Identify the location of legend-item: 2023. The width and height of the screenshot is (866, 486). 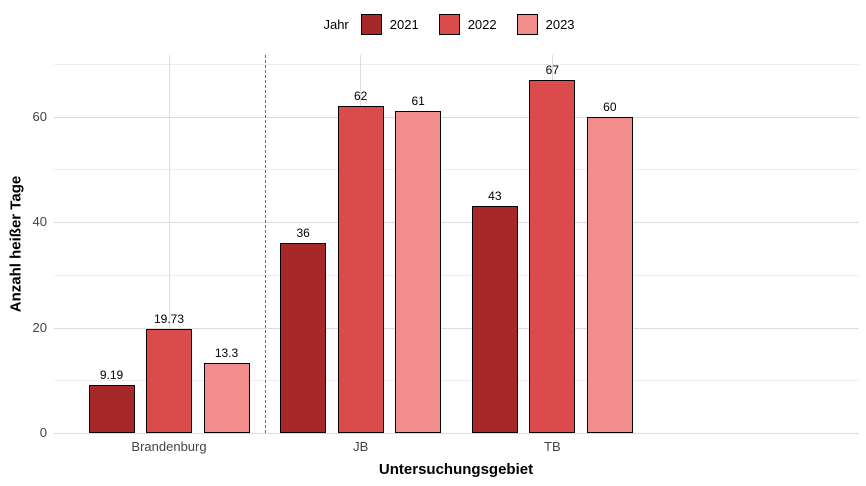
(545, 24).